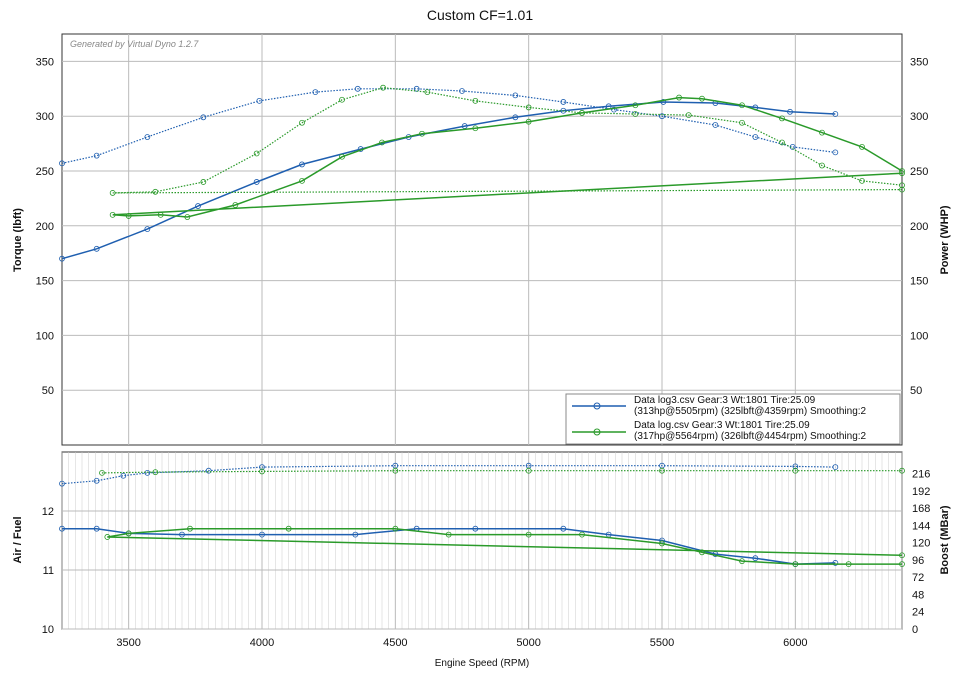 This screenshot has height=678, width=960. Describe the element at coordinates (48, 512) in the screenshot. I see `y-tick-label: 12` at that location.